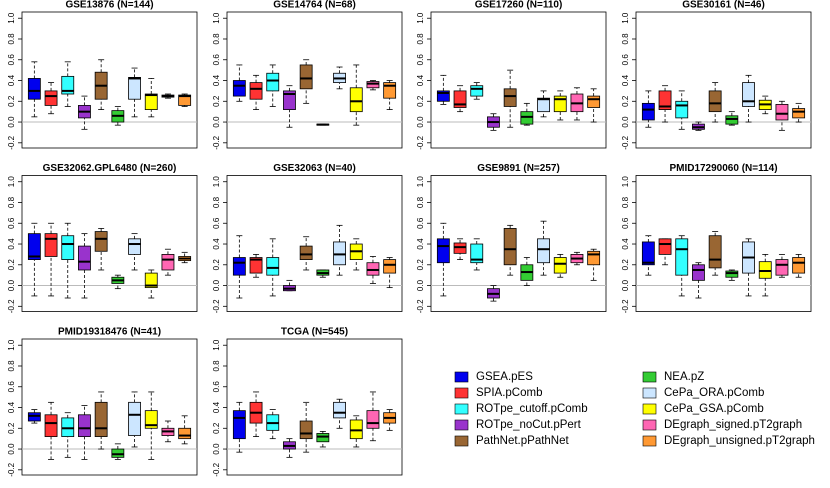 This screenshot has height=488, width=830. I want to click on legend-label: NEA.pZ, so click(684, 377).